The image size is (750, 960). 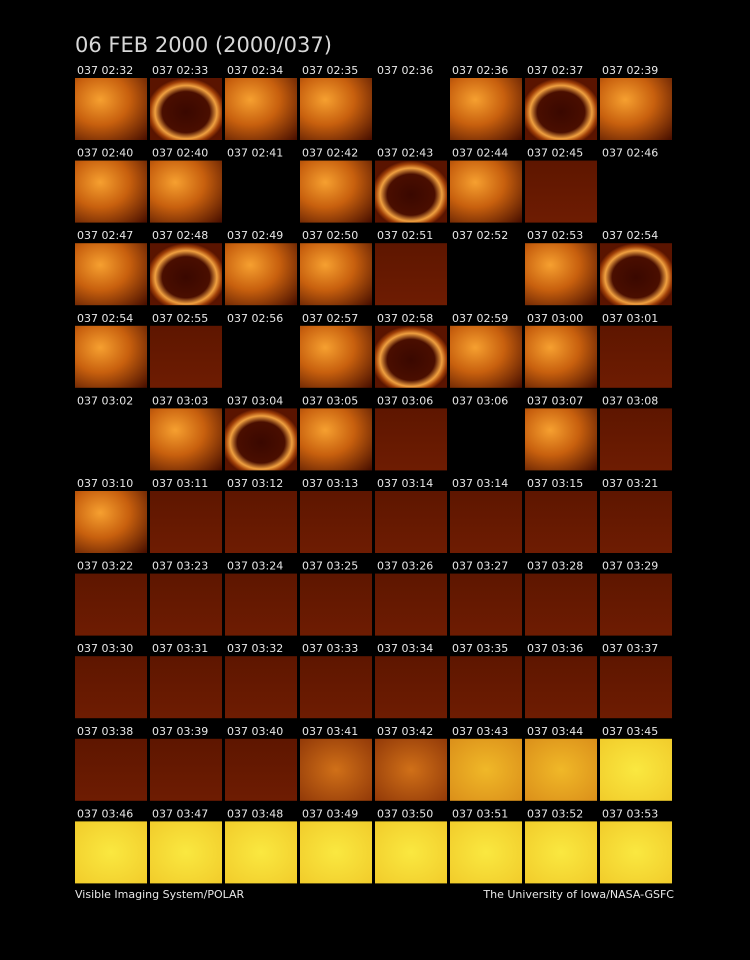 What do you see at coordinates (630, 813) in the screenshot?
I see `panel-label: 037 03:53` at bounding box center [630, 813].